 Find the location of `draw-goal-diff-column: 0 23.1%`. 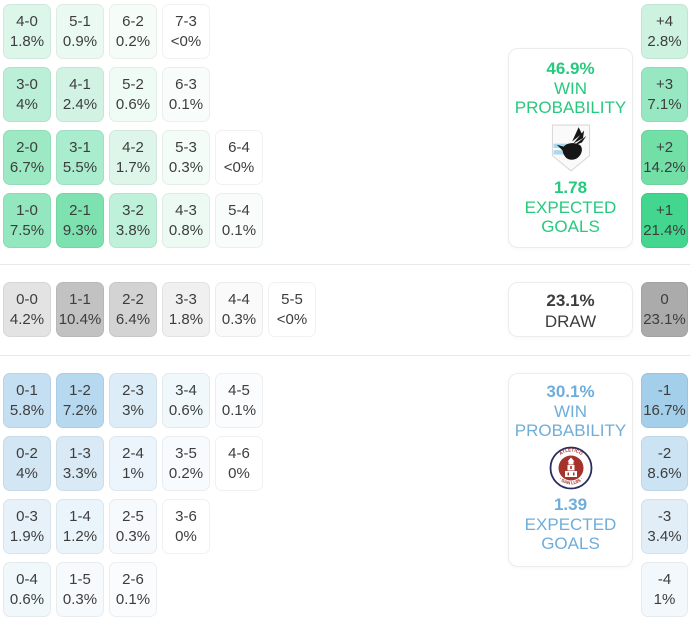

draw-goal-diff-column: 0 23.1% is located at coordinates (665, 313).